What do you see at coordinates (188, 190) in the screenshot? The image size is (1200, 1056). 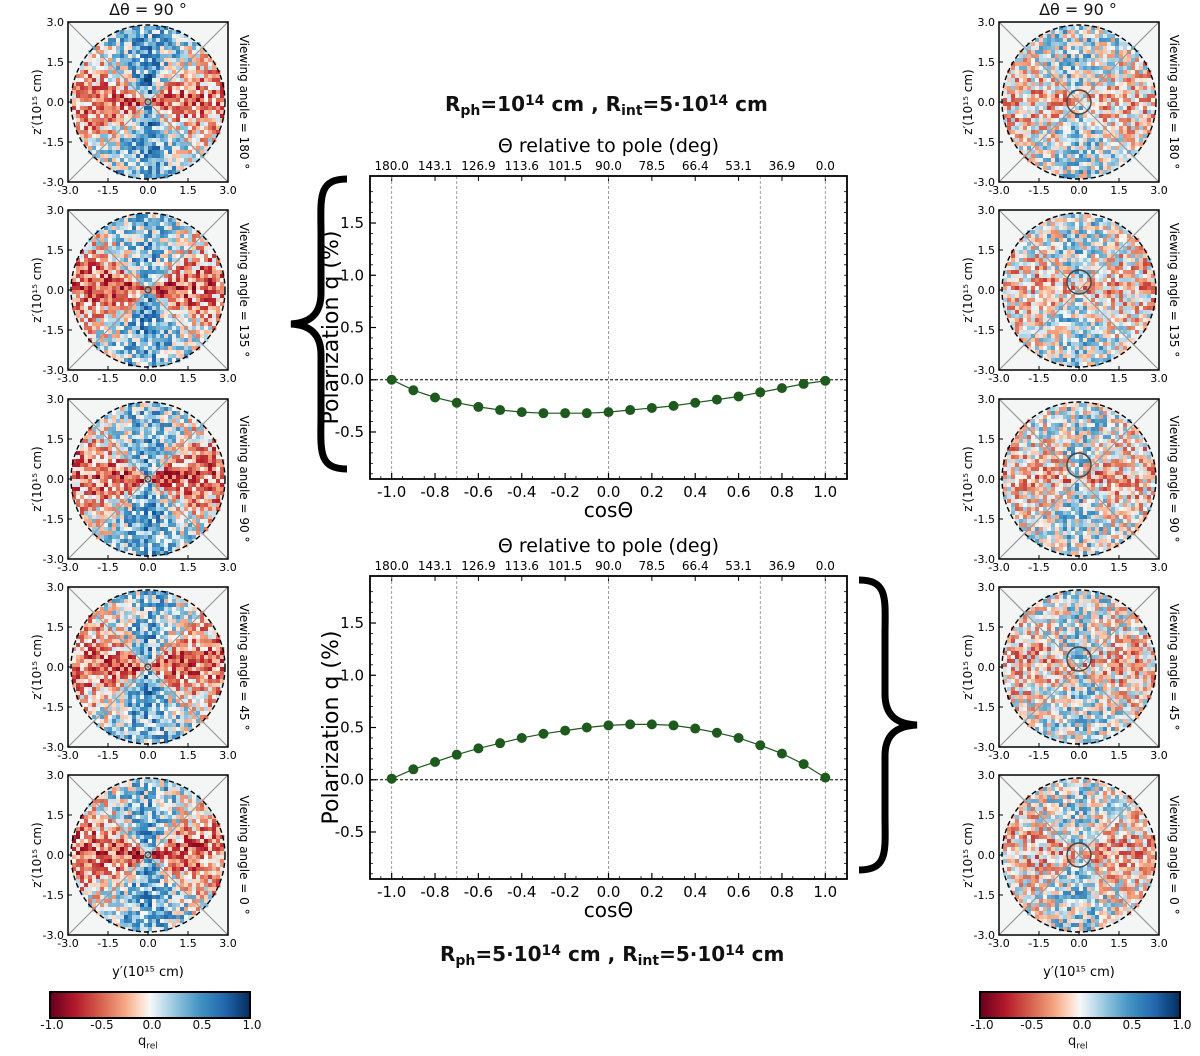 I see `x-tick-label: 1.5` at bounding box center [188, 190].